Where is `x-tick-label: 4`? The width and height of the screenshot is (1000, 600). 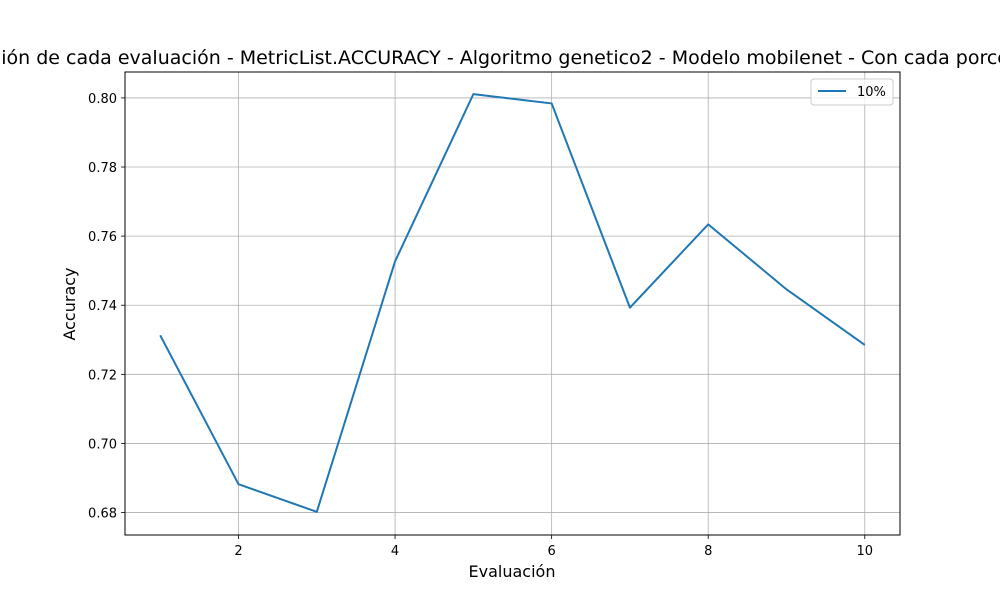
x-tick-label: 4 is located at coordinates (395, 551).